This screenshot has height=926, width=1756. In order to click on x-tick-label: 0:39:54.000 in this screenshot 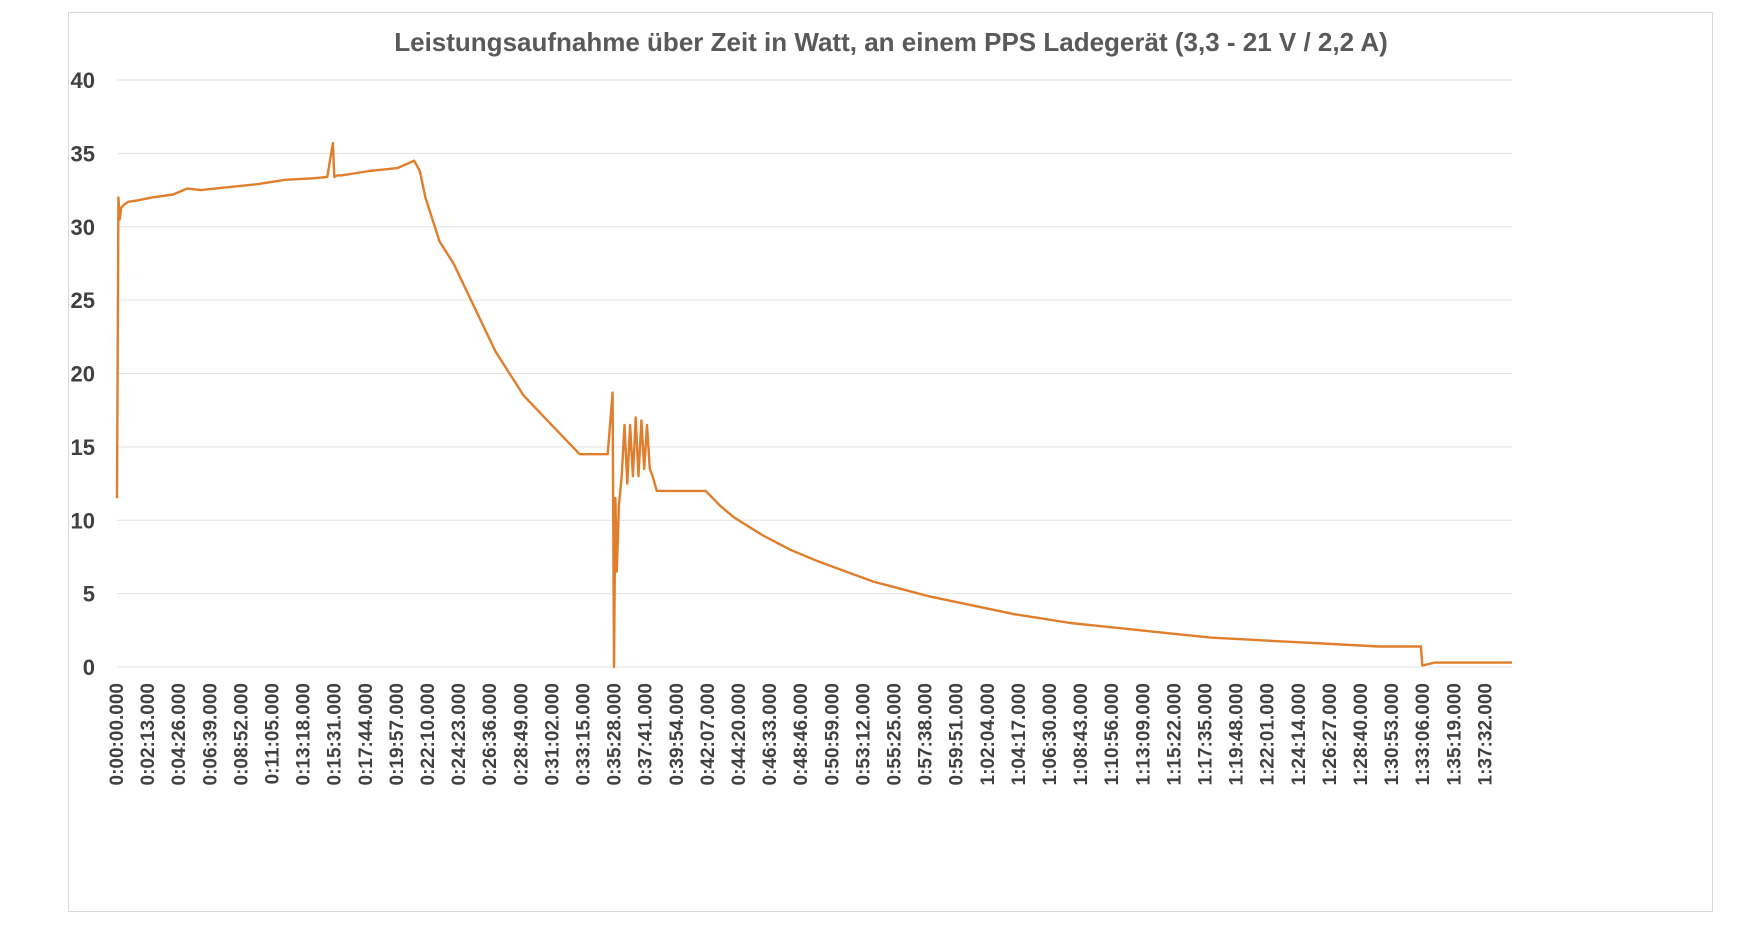, I will do `click(677, 734)`.